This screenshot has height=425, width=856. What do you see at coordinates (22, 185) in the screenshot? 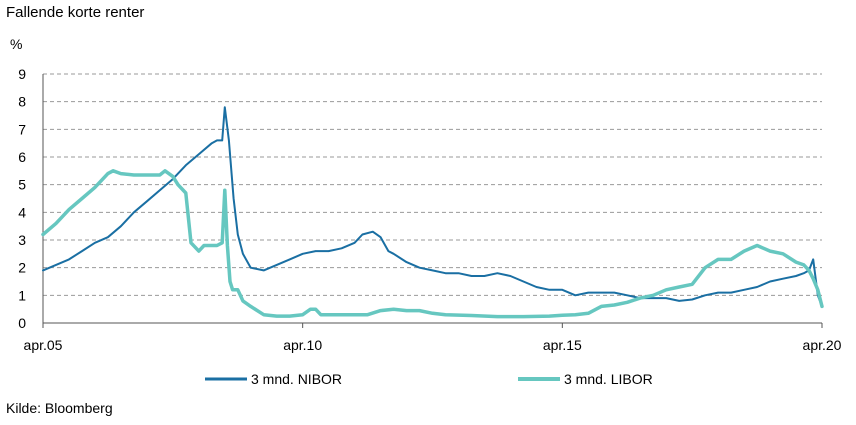
I see `y-tick-label: 5` at bounding box center [22, 185].